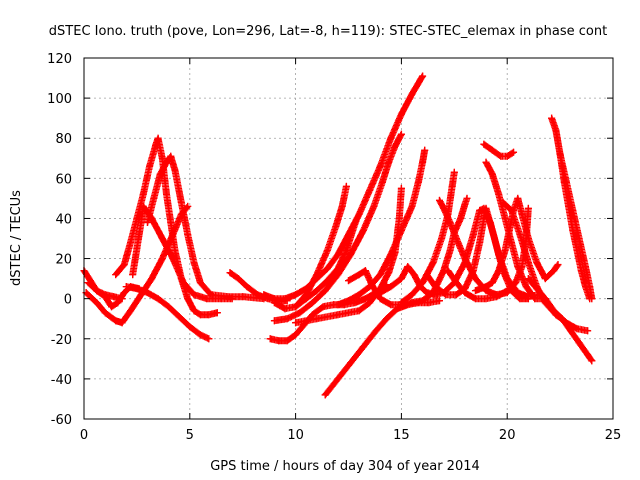  What do you see at coordinates (190, 435) in the screenshot?
I see `x-tick-label: 5` at bounding box center [190, 435].